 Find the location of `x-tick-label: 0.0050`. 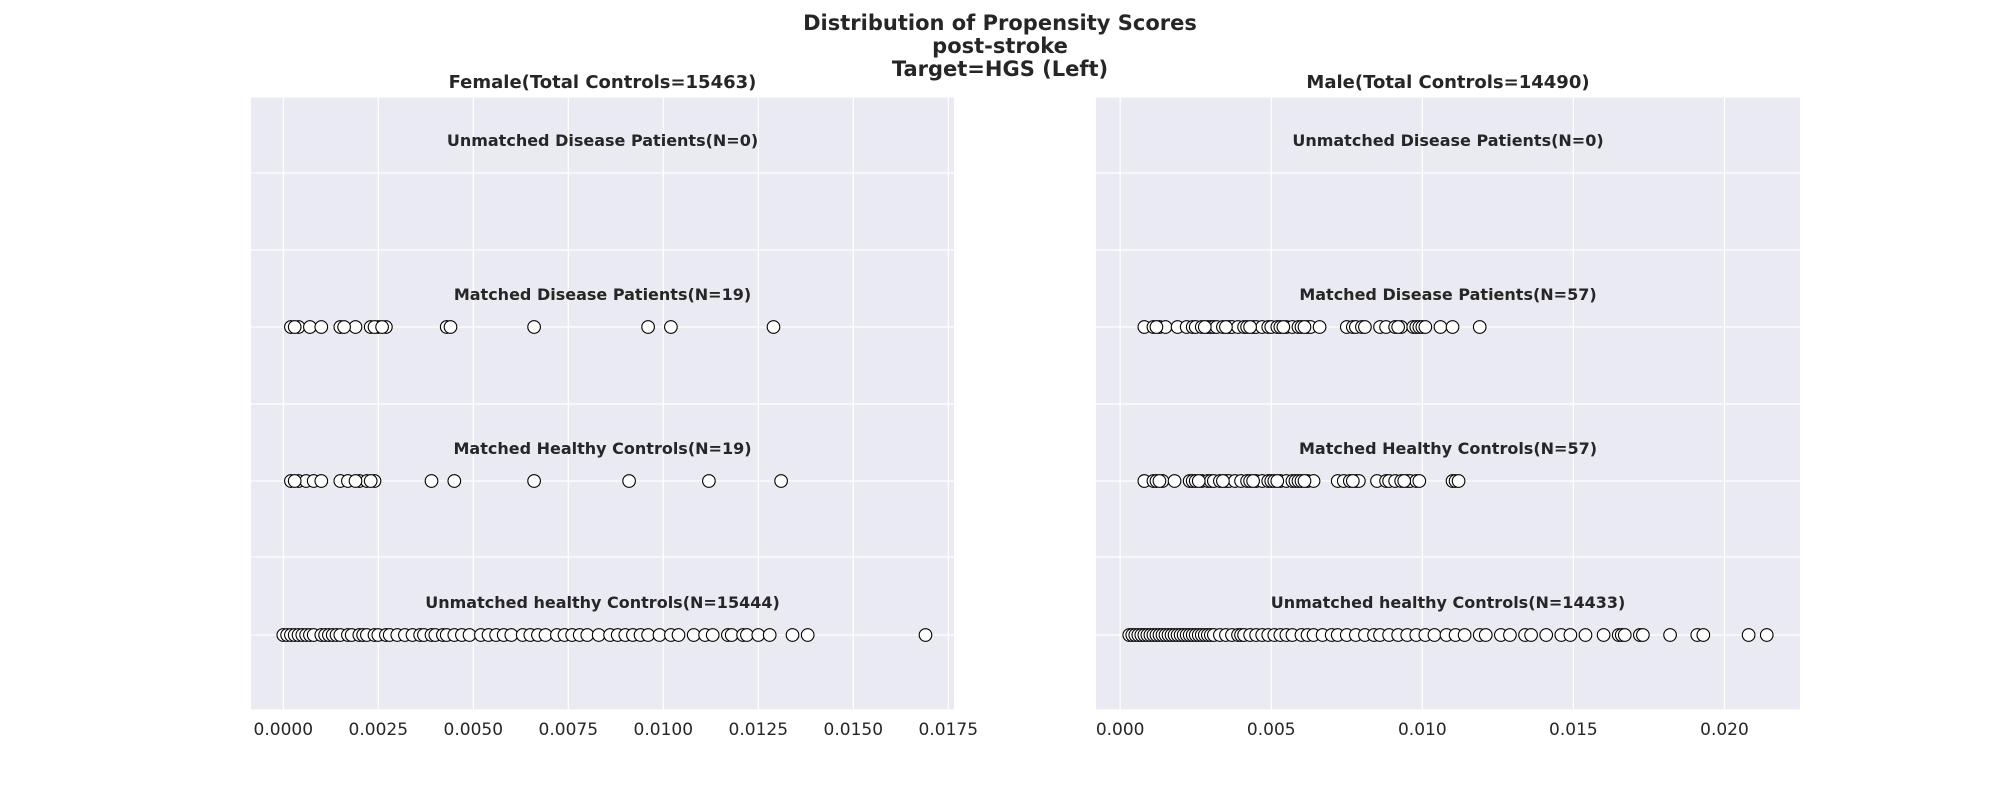

x-tick-label: 0.0050 is located at coordinates (473, 730).